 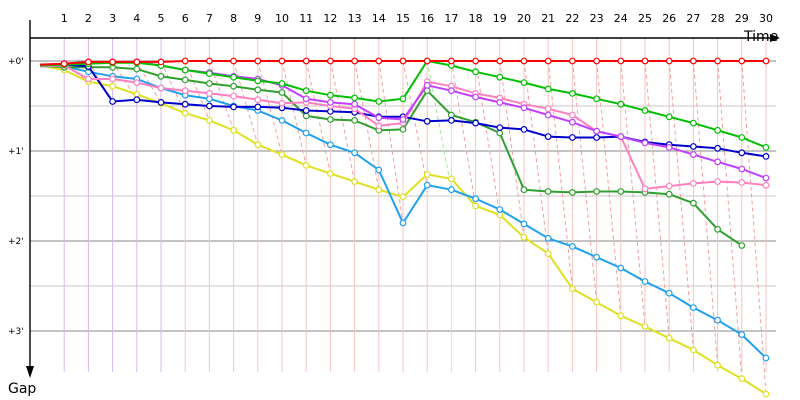 What do you see at coordinates (572, 18) in the screenshot?
I see `x-tick-label: 22` at bounding box center [572, 18].